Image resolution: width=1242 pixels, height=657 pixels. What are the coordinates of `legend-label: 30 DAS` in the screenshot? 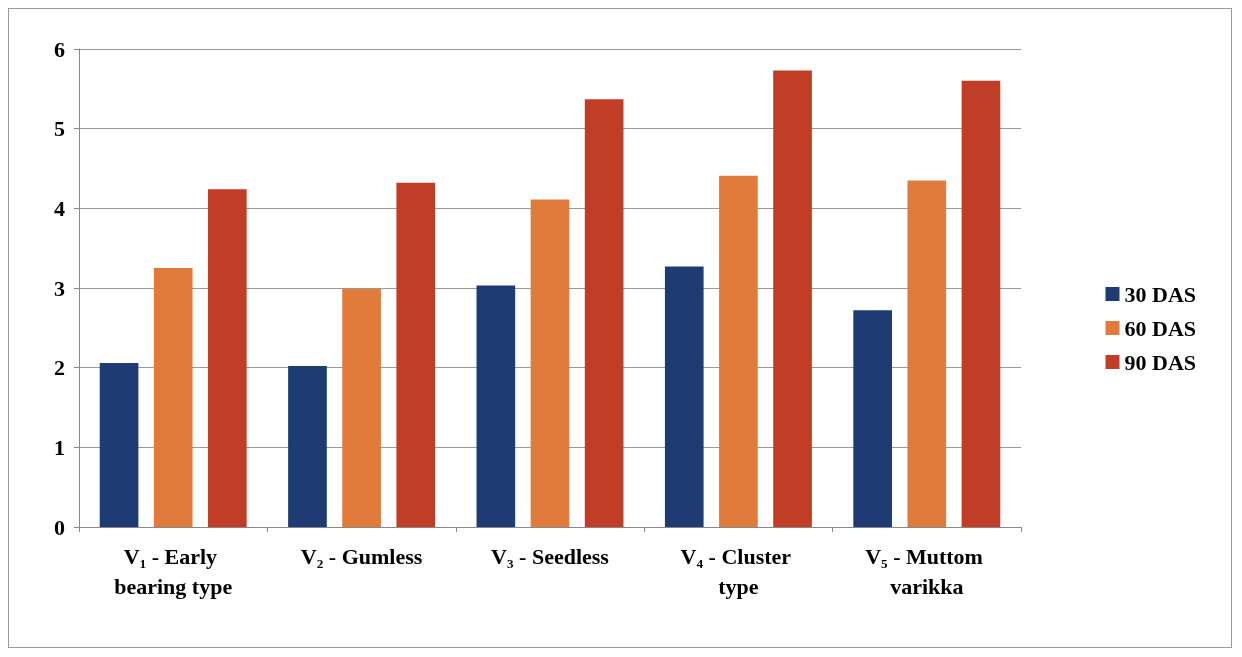 It's located at (1160, 294).